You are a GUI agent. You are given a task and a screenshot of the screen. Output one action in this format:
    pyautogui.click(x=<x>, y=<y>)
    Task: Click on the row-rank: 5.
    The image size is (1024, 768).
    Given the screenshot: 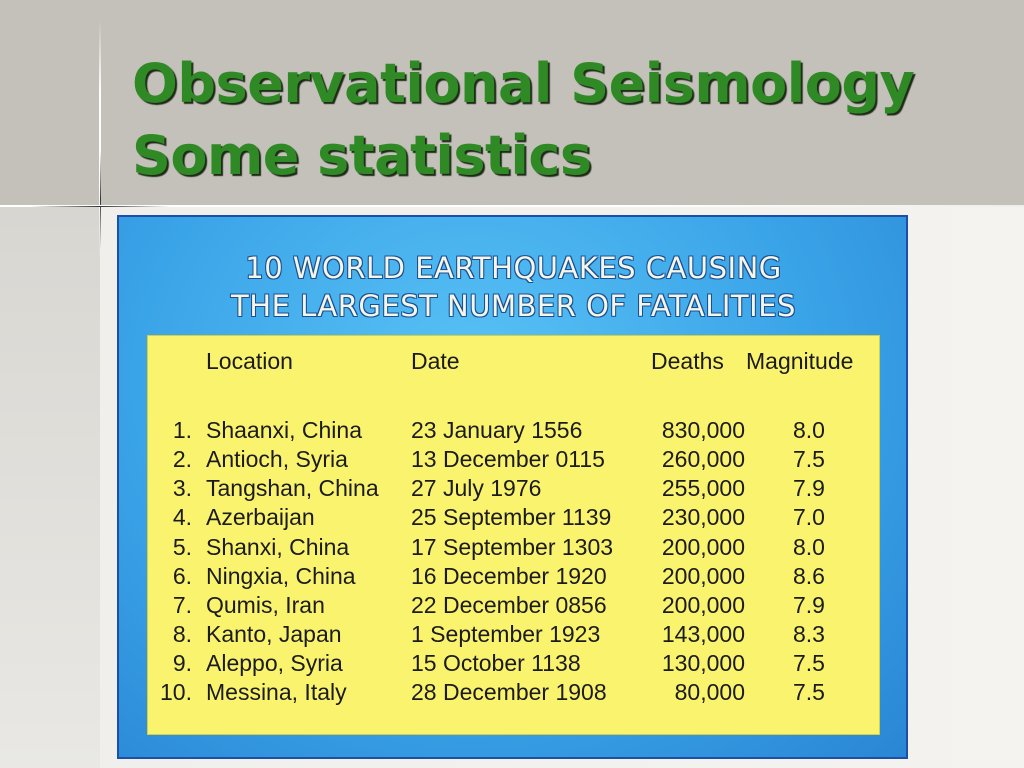 What is the action you would take?
    pyautogui.click(x=182, y=547)
    